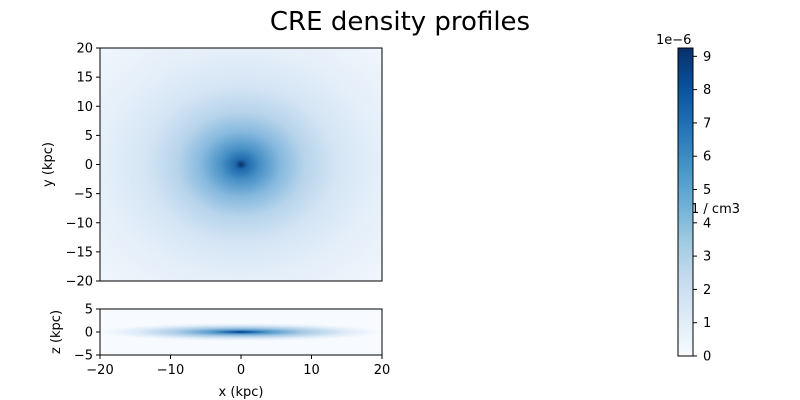 The image size is (800, 400). What do you see at coordinates (707, 90) in the screenshot?
I see `colorbar-tick-label: 8` at bounding box center [707, 90].